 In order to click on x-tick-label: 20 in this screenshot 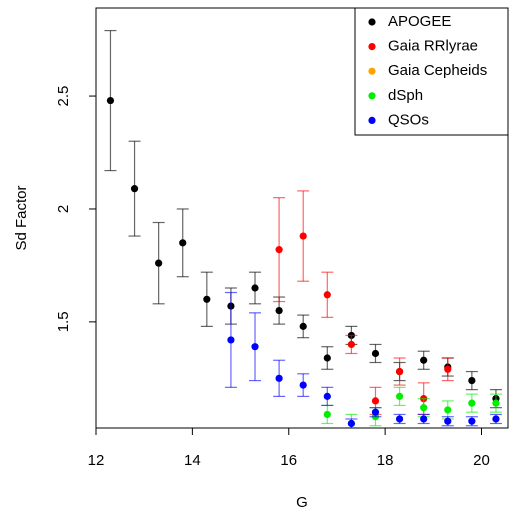, I will do `click(481, 460)`.